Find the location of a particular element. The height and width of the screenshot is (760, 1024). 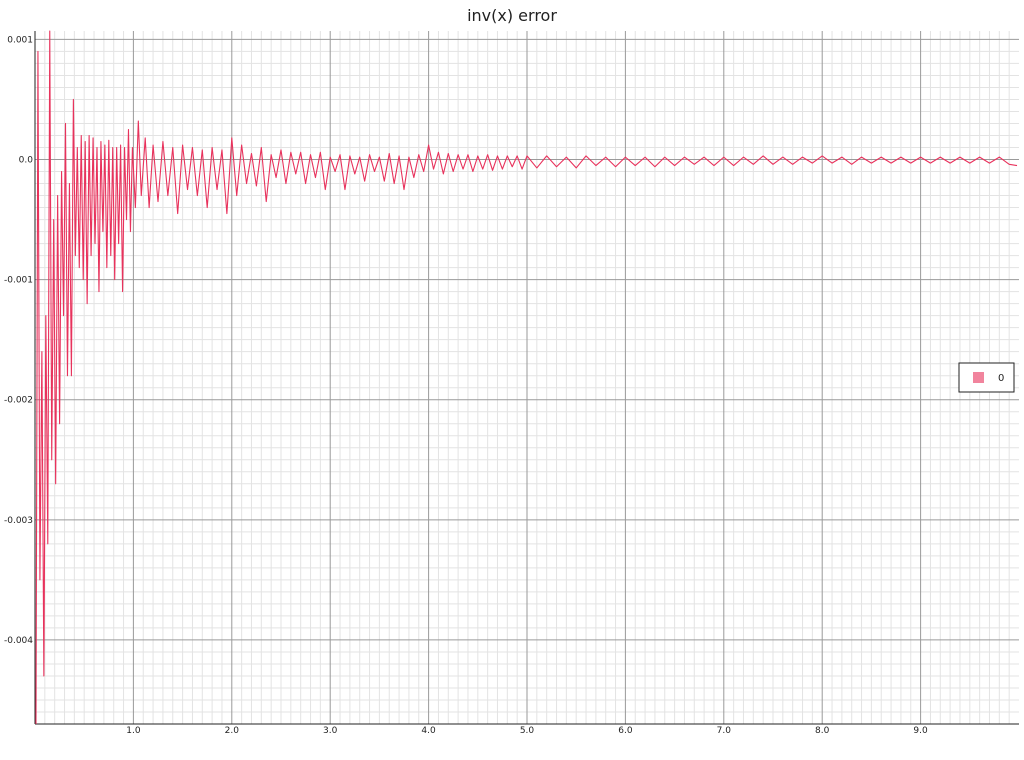

legend: 0 is located at coordinates (986, 377).